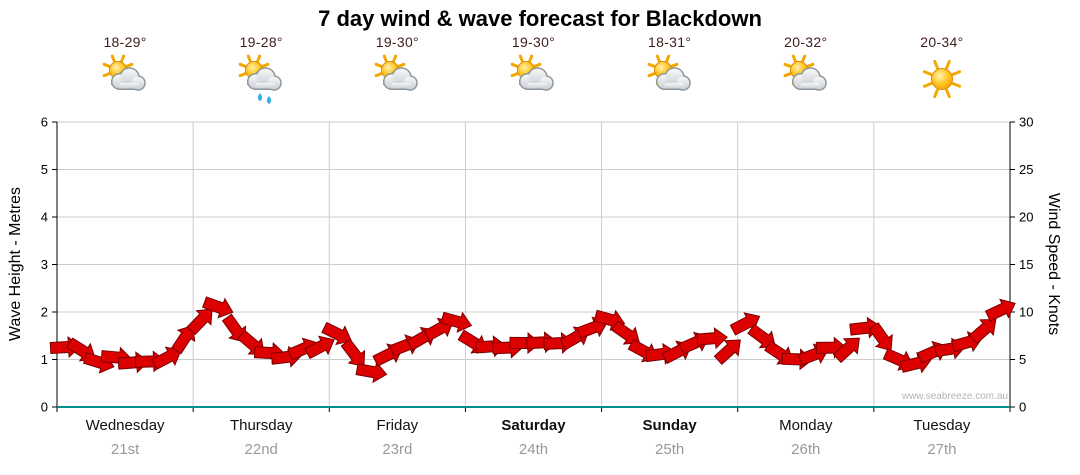 The width and height of the screenshot is (1080, 475). I want to click on day-name-label: Monday, so click(806, 425).